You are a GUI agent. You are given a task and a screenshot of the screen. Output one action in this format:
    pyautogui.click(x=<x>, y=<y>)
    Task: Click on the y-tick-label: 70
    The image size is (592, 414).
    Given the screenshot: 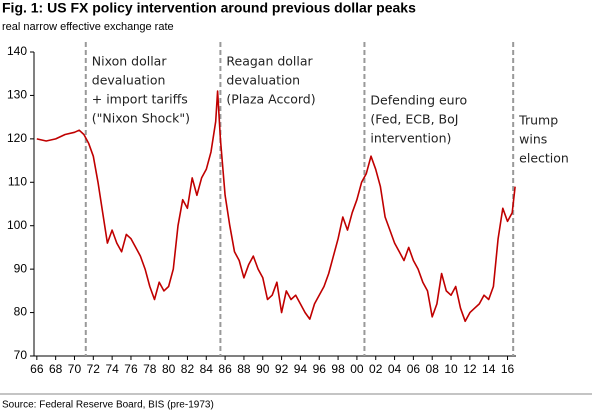 What is the action you would take?
    pyautogui.click(x=21, y=355)
    